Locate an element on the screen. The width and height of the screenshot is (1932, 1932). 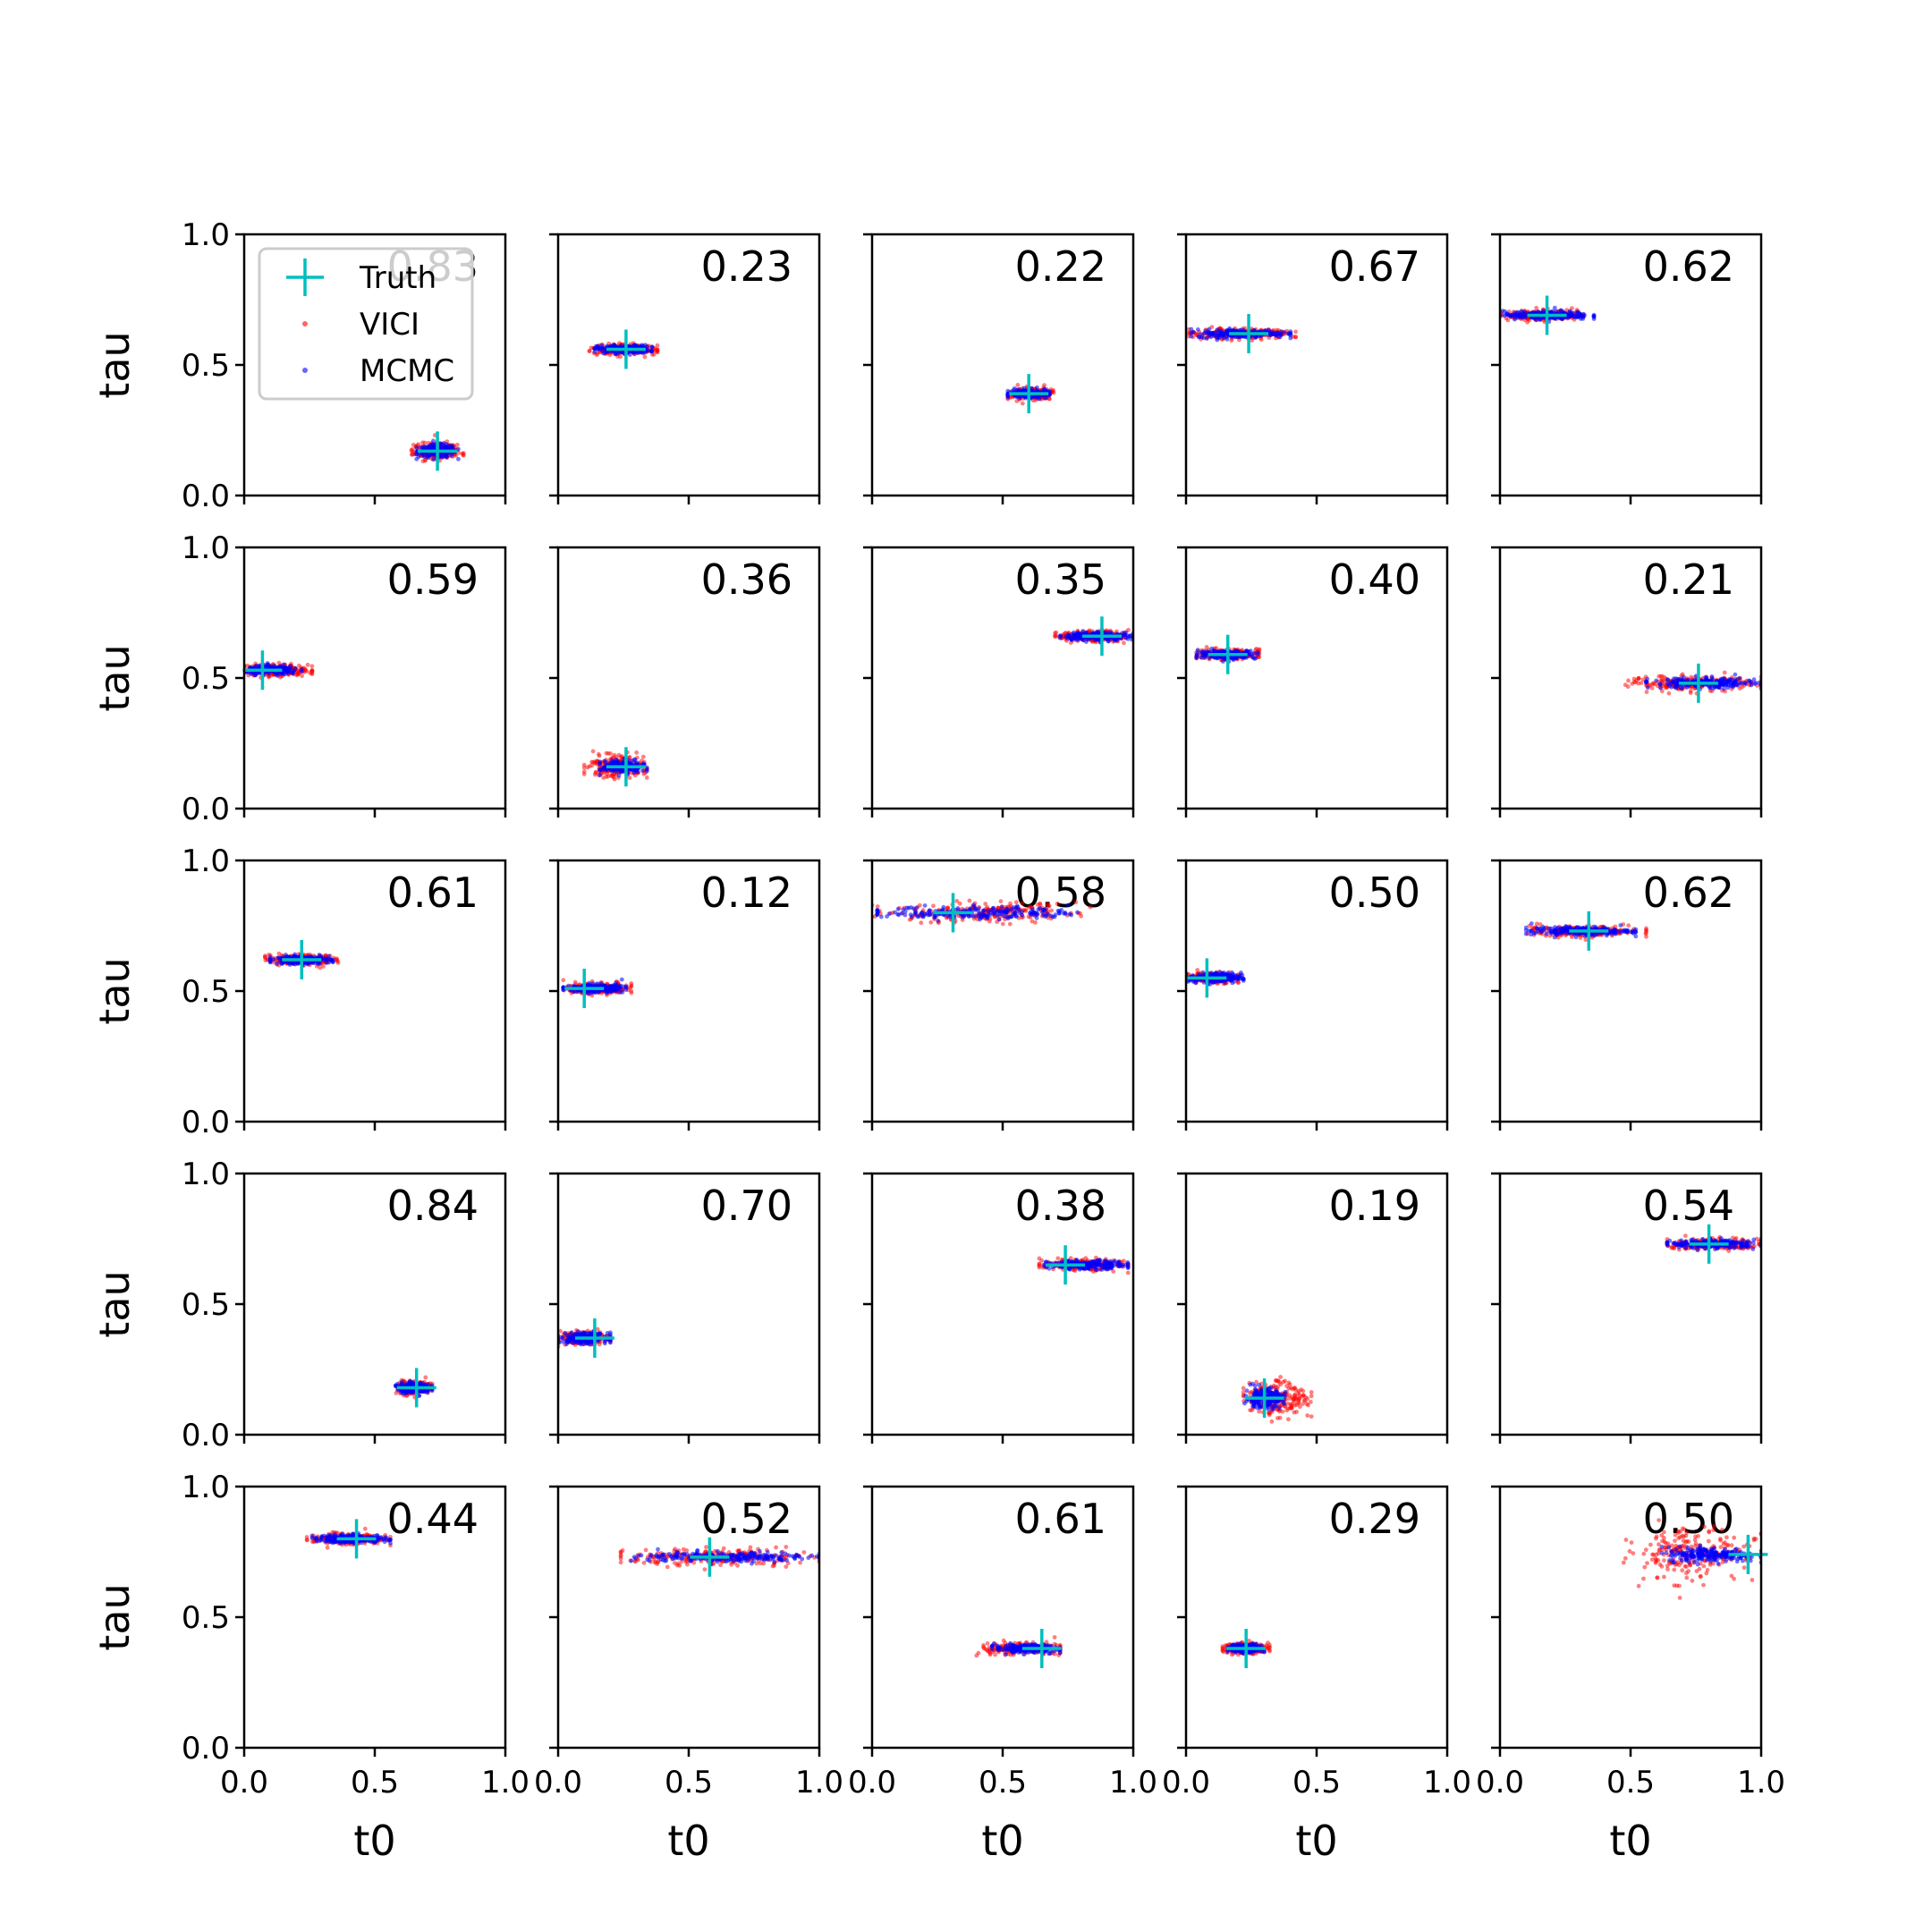
subplot-annotation: 0.40 is located at coordinates (1374, 579).